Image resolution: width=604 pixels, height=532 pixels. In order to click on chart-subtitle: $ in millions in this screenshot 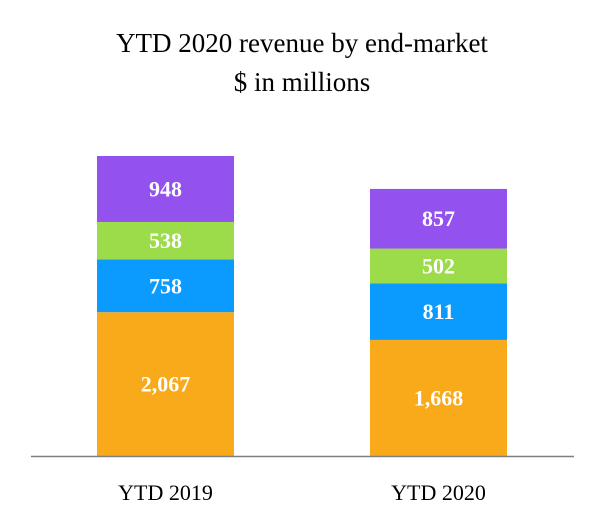, I will do `click(302, 82)`.